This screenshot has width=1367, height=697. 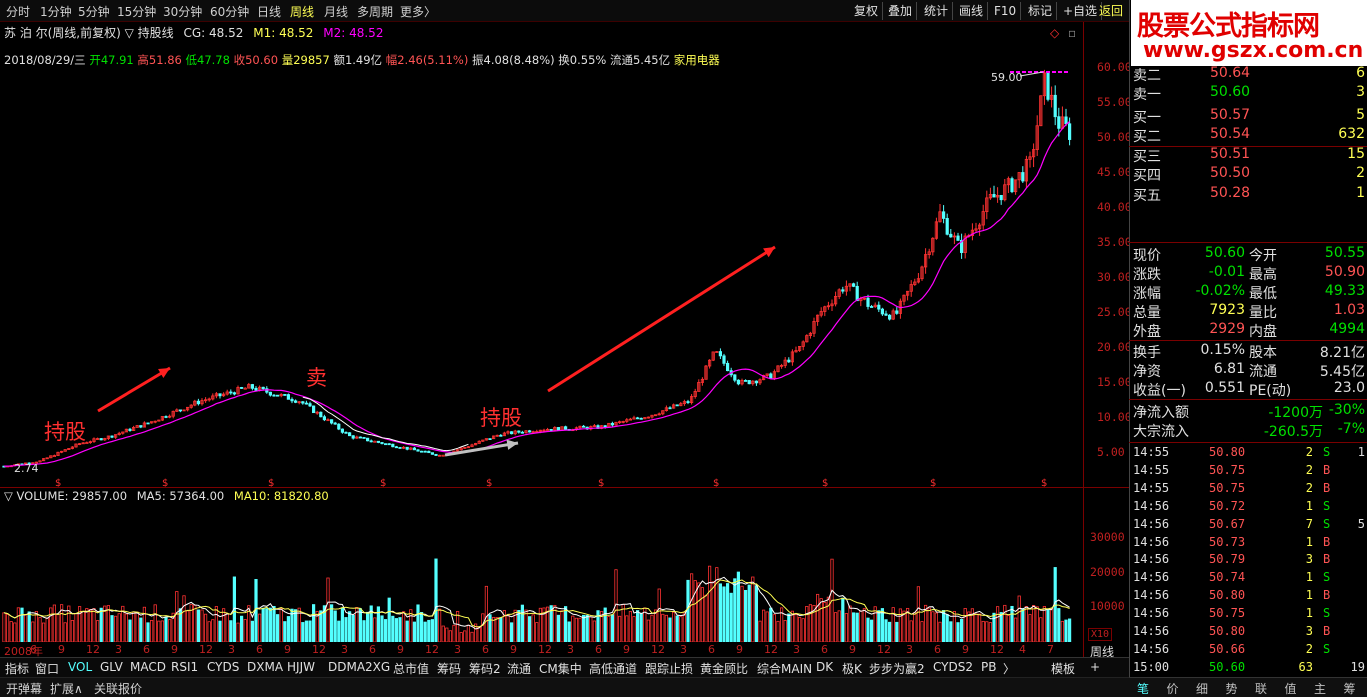 What do you see at coordinates (24, 689) in the screenshot?
I see `danmaku-button: 开弹幕` at bounding box center [24, 689].